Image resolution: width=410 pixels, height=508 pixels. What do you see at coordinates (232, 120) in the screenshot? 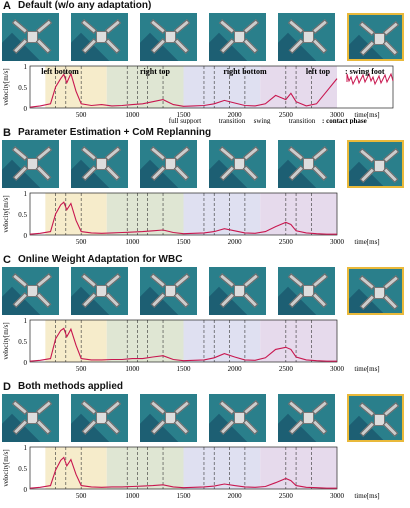
I see `phase-label: transition` at bounding box center [232, 120].